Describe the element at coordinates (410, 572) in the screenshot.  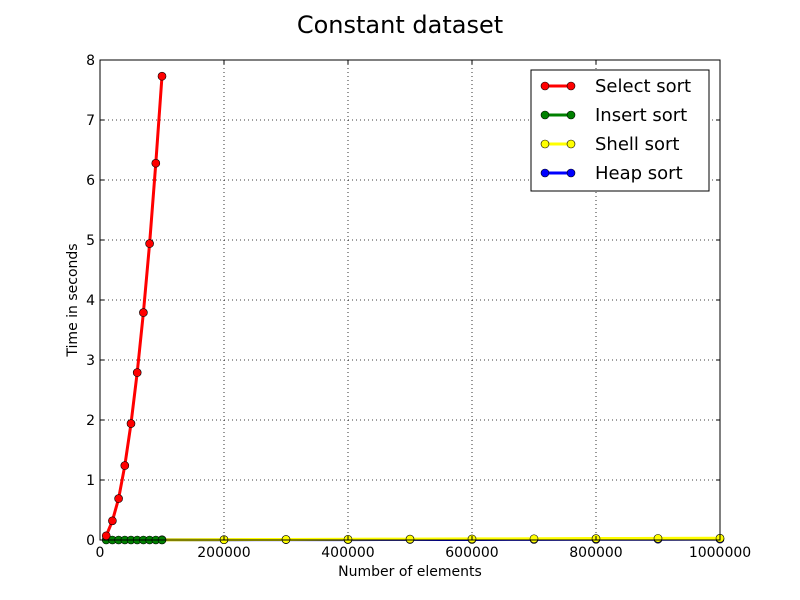
I see `x-axis-label: Number of elements` at that location.